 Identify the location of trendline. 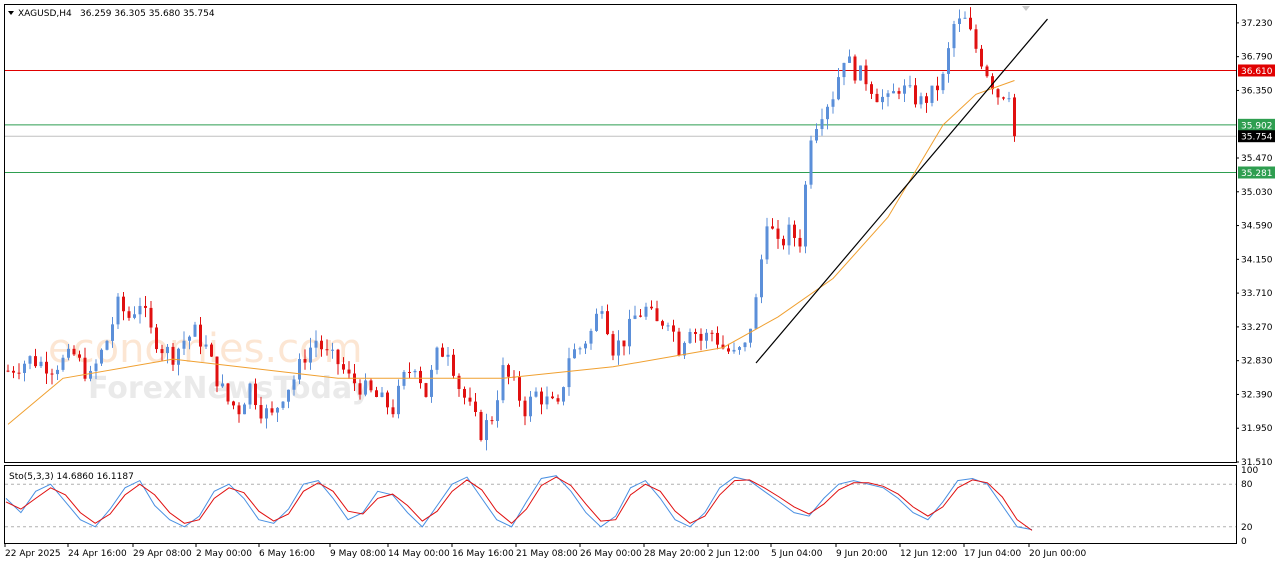
(901, 191).